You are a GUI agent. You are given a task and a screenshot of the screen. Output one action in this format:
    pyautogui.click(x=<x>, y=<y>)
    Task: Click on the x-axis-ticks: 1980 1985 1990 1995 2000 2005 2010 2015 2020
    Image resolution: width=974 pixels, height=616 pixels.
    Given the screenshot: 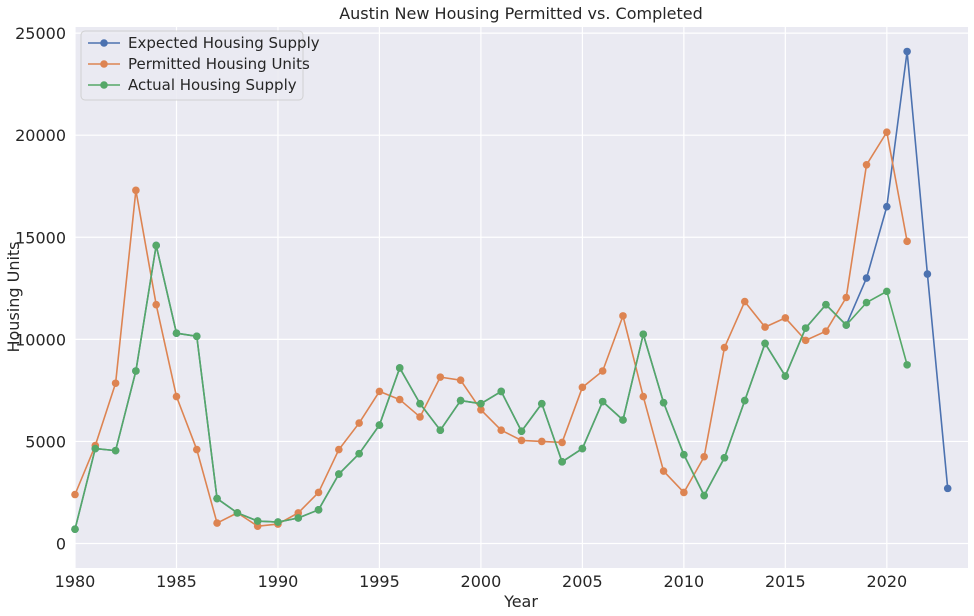 What is the action you would take?
    pyautogui.click(x=481, y=581)
    